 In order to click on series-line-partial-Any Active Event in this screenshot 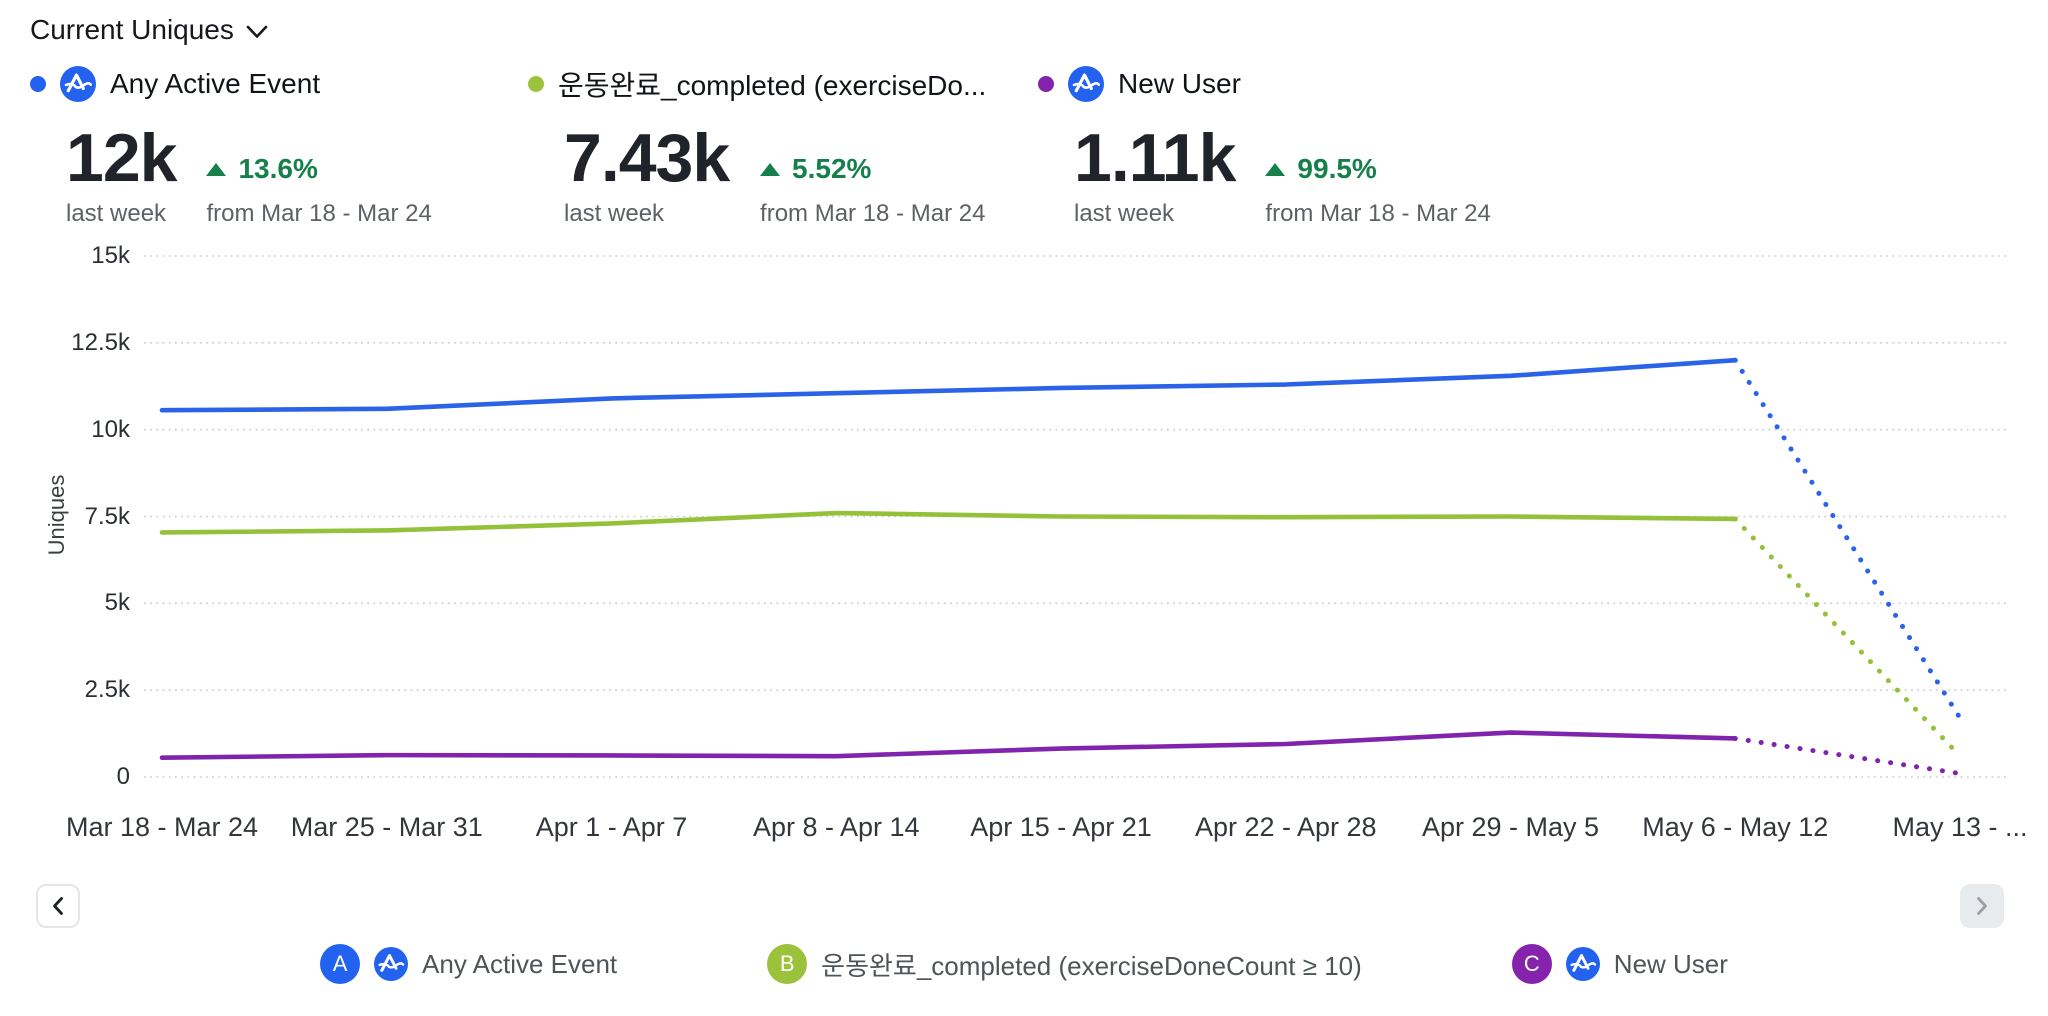, I will do `click(1847, 539)`.